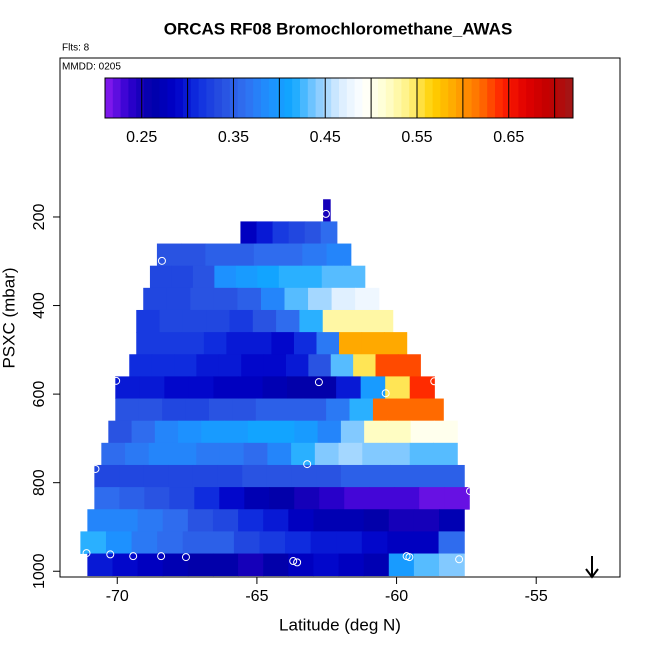 This screenshot has width=650, height=650. I want to click on colorbar-tick-label: 0.25, so click(141, 137).